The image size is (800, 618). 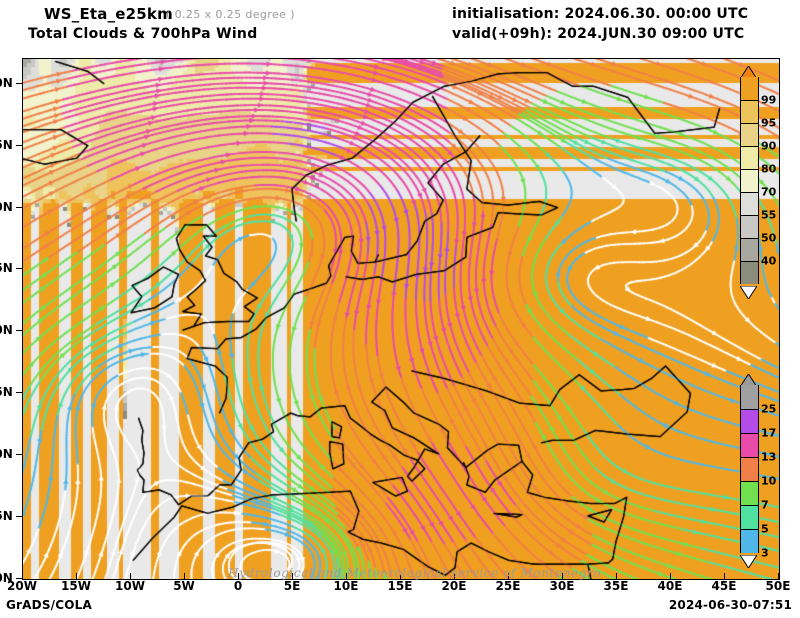 I want to click on colorbar-tick-label: 7, so click(x=765, y=505).